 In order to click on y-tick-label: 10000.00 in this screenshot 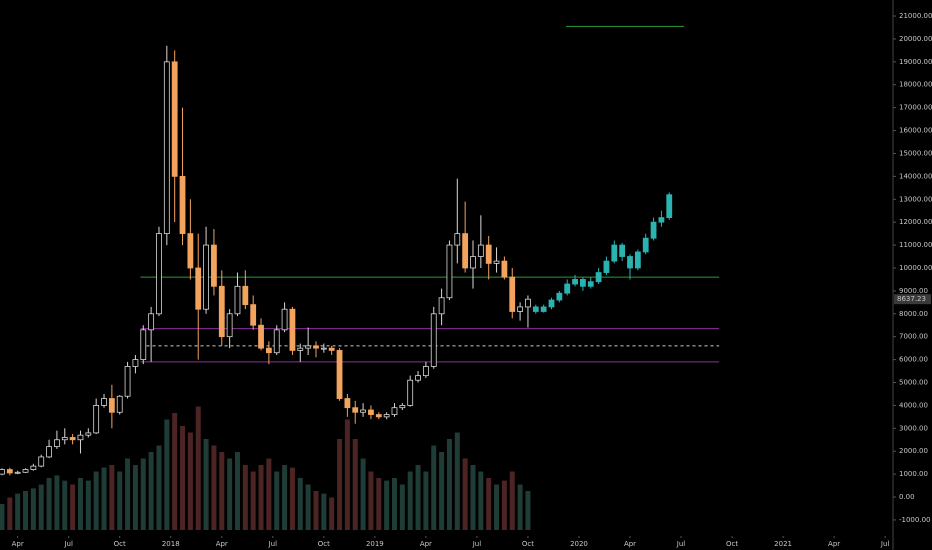, I will do `click(915, 268)`.